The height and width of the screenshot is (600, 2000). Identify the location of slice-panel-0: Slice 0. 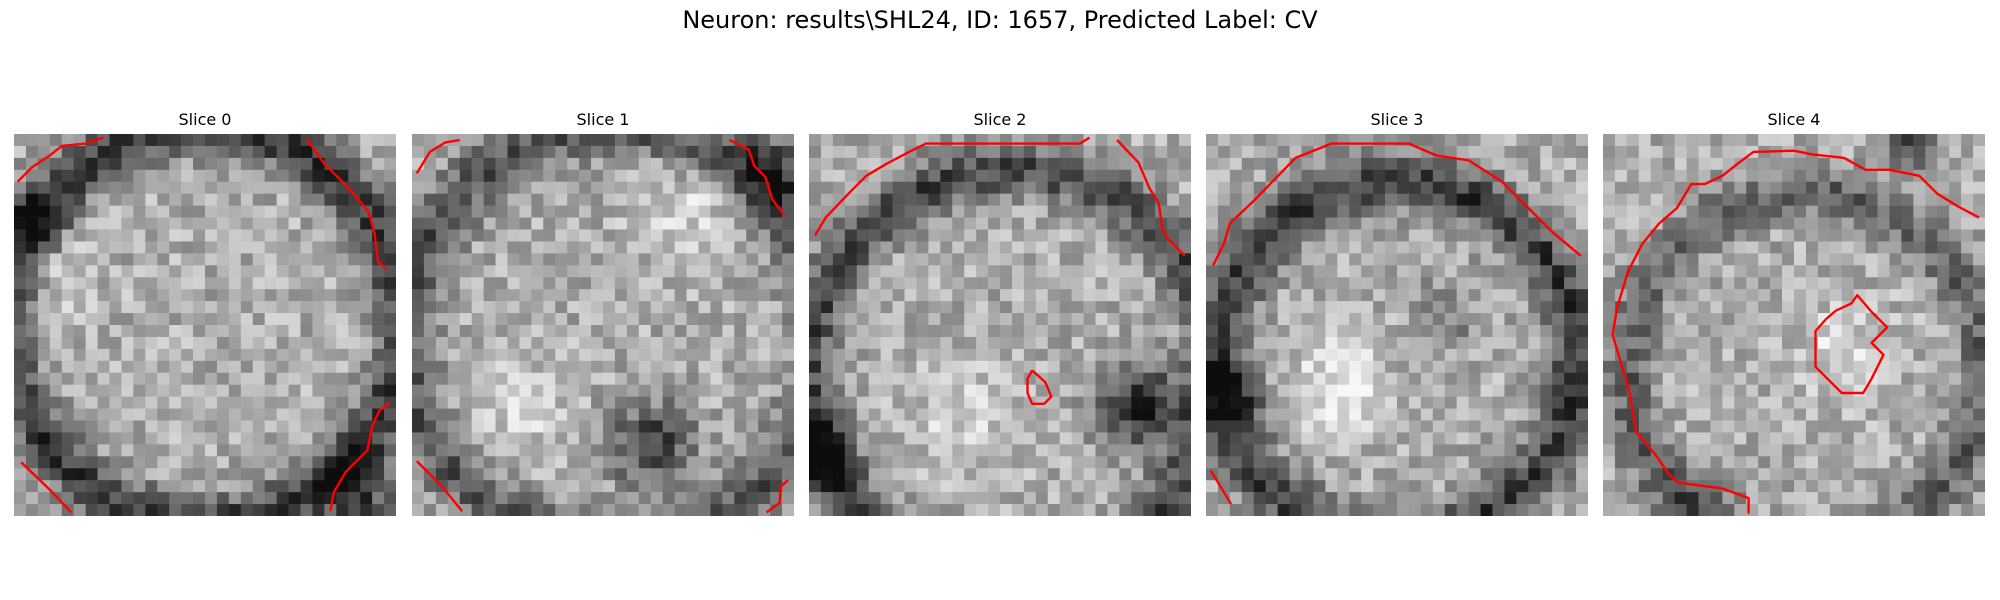
(205, 312).